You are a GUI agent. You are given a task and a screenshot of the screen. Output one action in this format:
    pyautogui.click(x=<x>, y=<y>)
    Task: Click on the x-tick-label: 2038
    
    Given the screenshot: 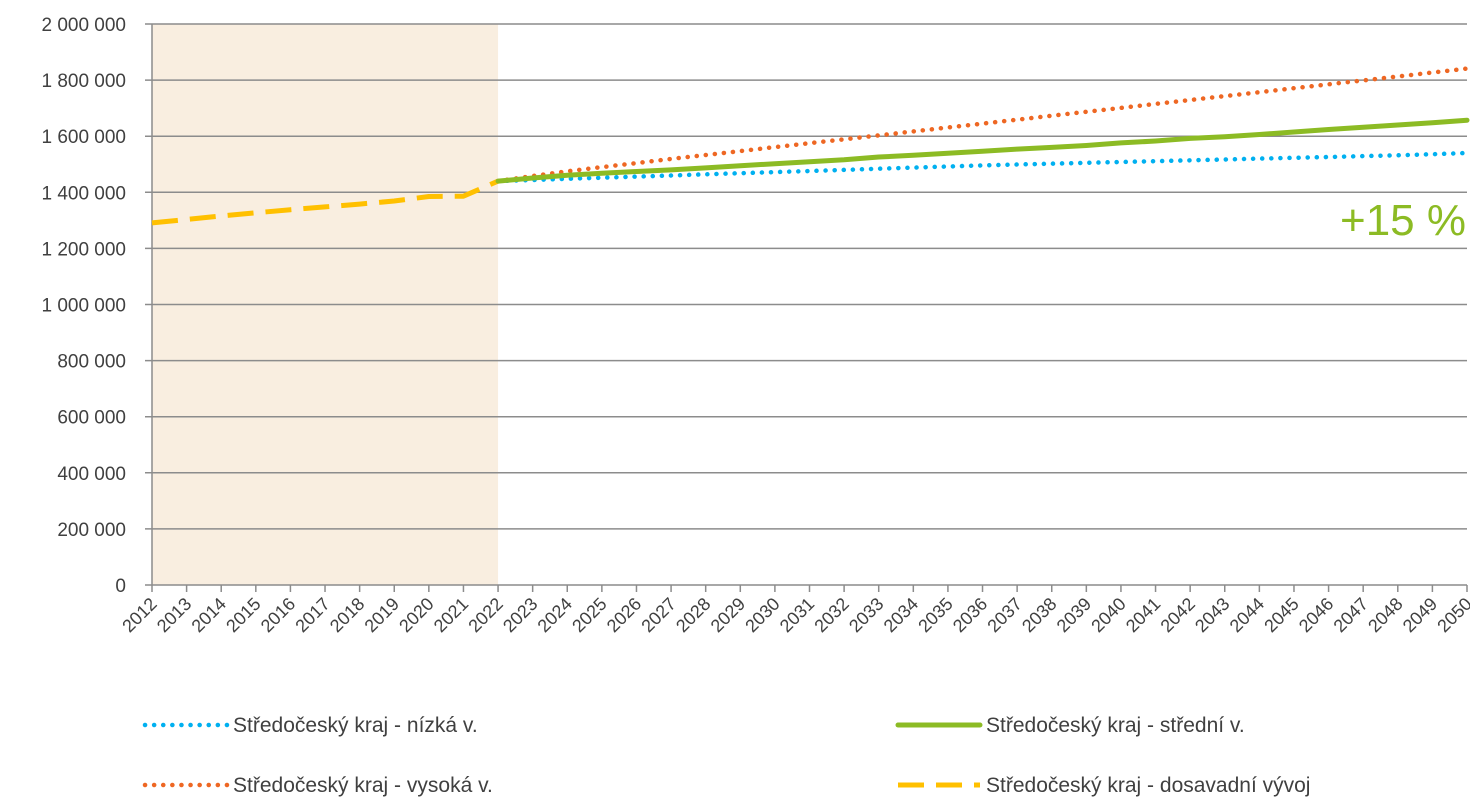 What is the action you would take?
    pyautogui.click(x=1039, y=615)
    